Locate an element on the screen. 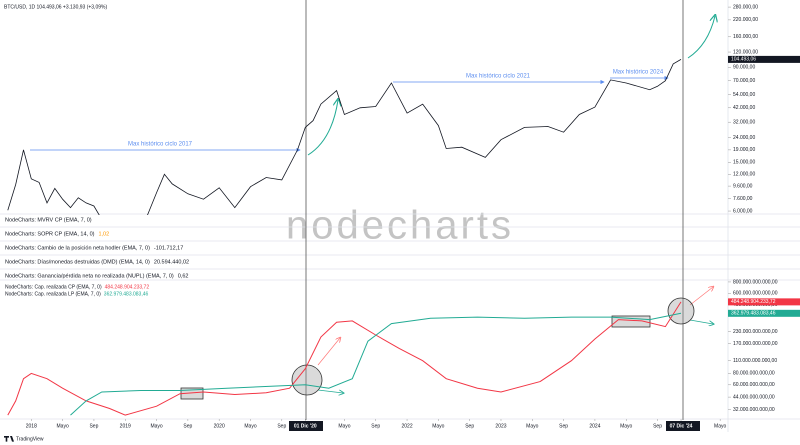 Image resolution: width=800 pixels, height=445 pixels. y-tick-label: 12.000,00 is located at coordinates (744, 175).